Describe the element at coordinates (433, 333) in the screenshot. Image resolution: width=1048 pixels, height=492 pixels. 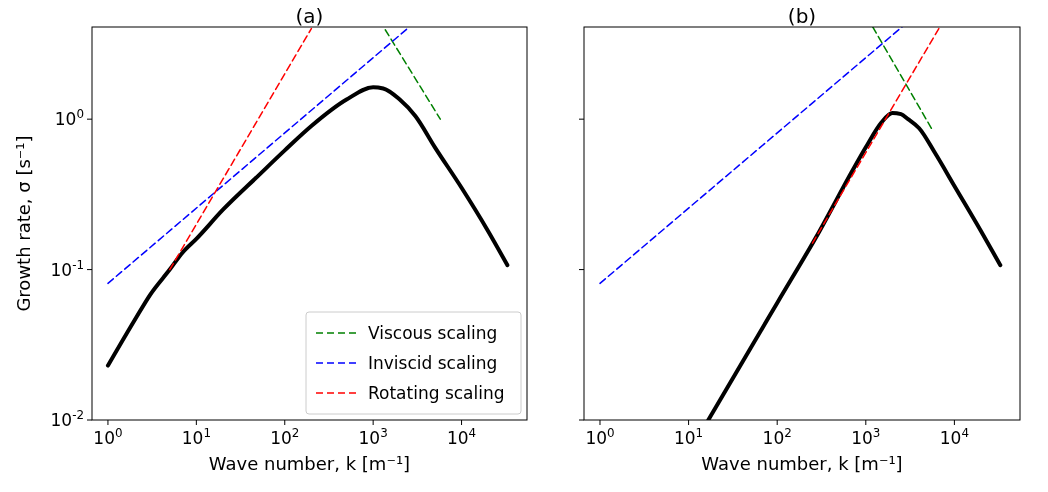
I see `legend-label: Viscous scaling` at that location.